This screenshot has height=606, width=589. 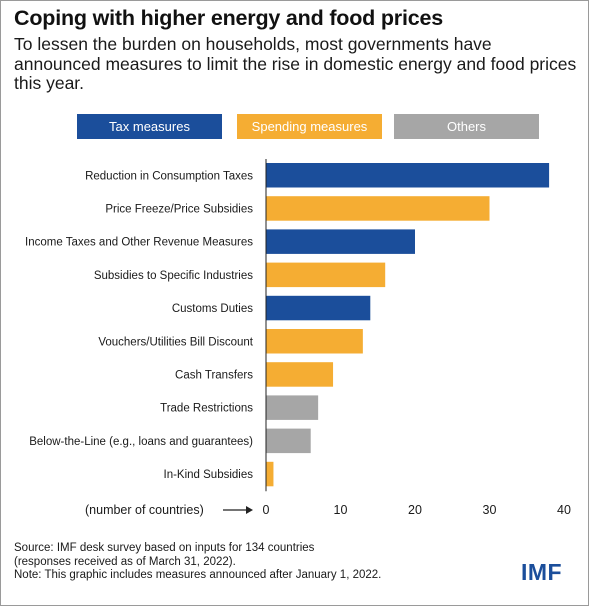 What do you see at coordinates (209, 475) in the screenshot?
I see `category-label: In-Kind Subsidies` at bounding box center [209, 475].